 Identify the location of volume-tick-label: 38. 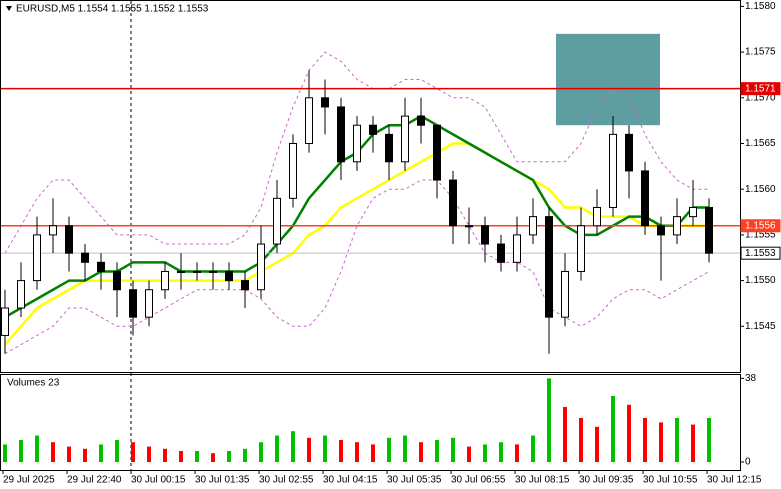
(751, 378).